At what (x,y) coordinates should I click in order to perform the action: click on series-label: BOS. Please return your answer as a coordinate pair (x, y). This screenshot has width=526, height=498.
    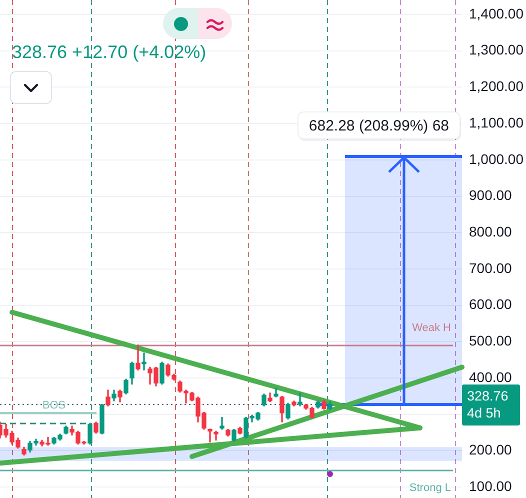
    Looking at the image, I should click on (54, 405).